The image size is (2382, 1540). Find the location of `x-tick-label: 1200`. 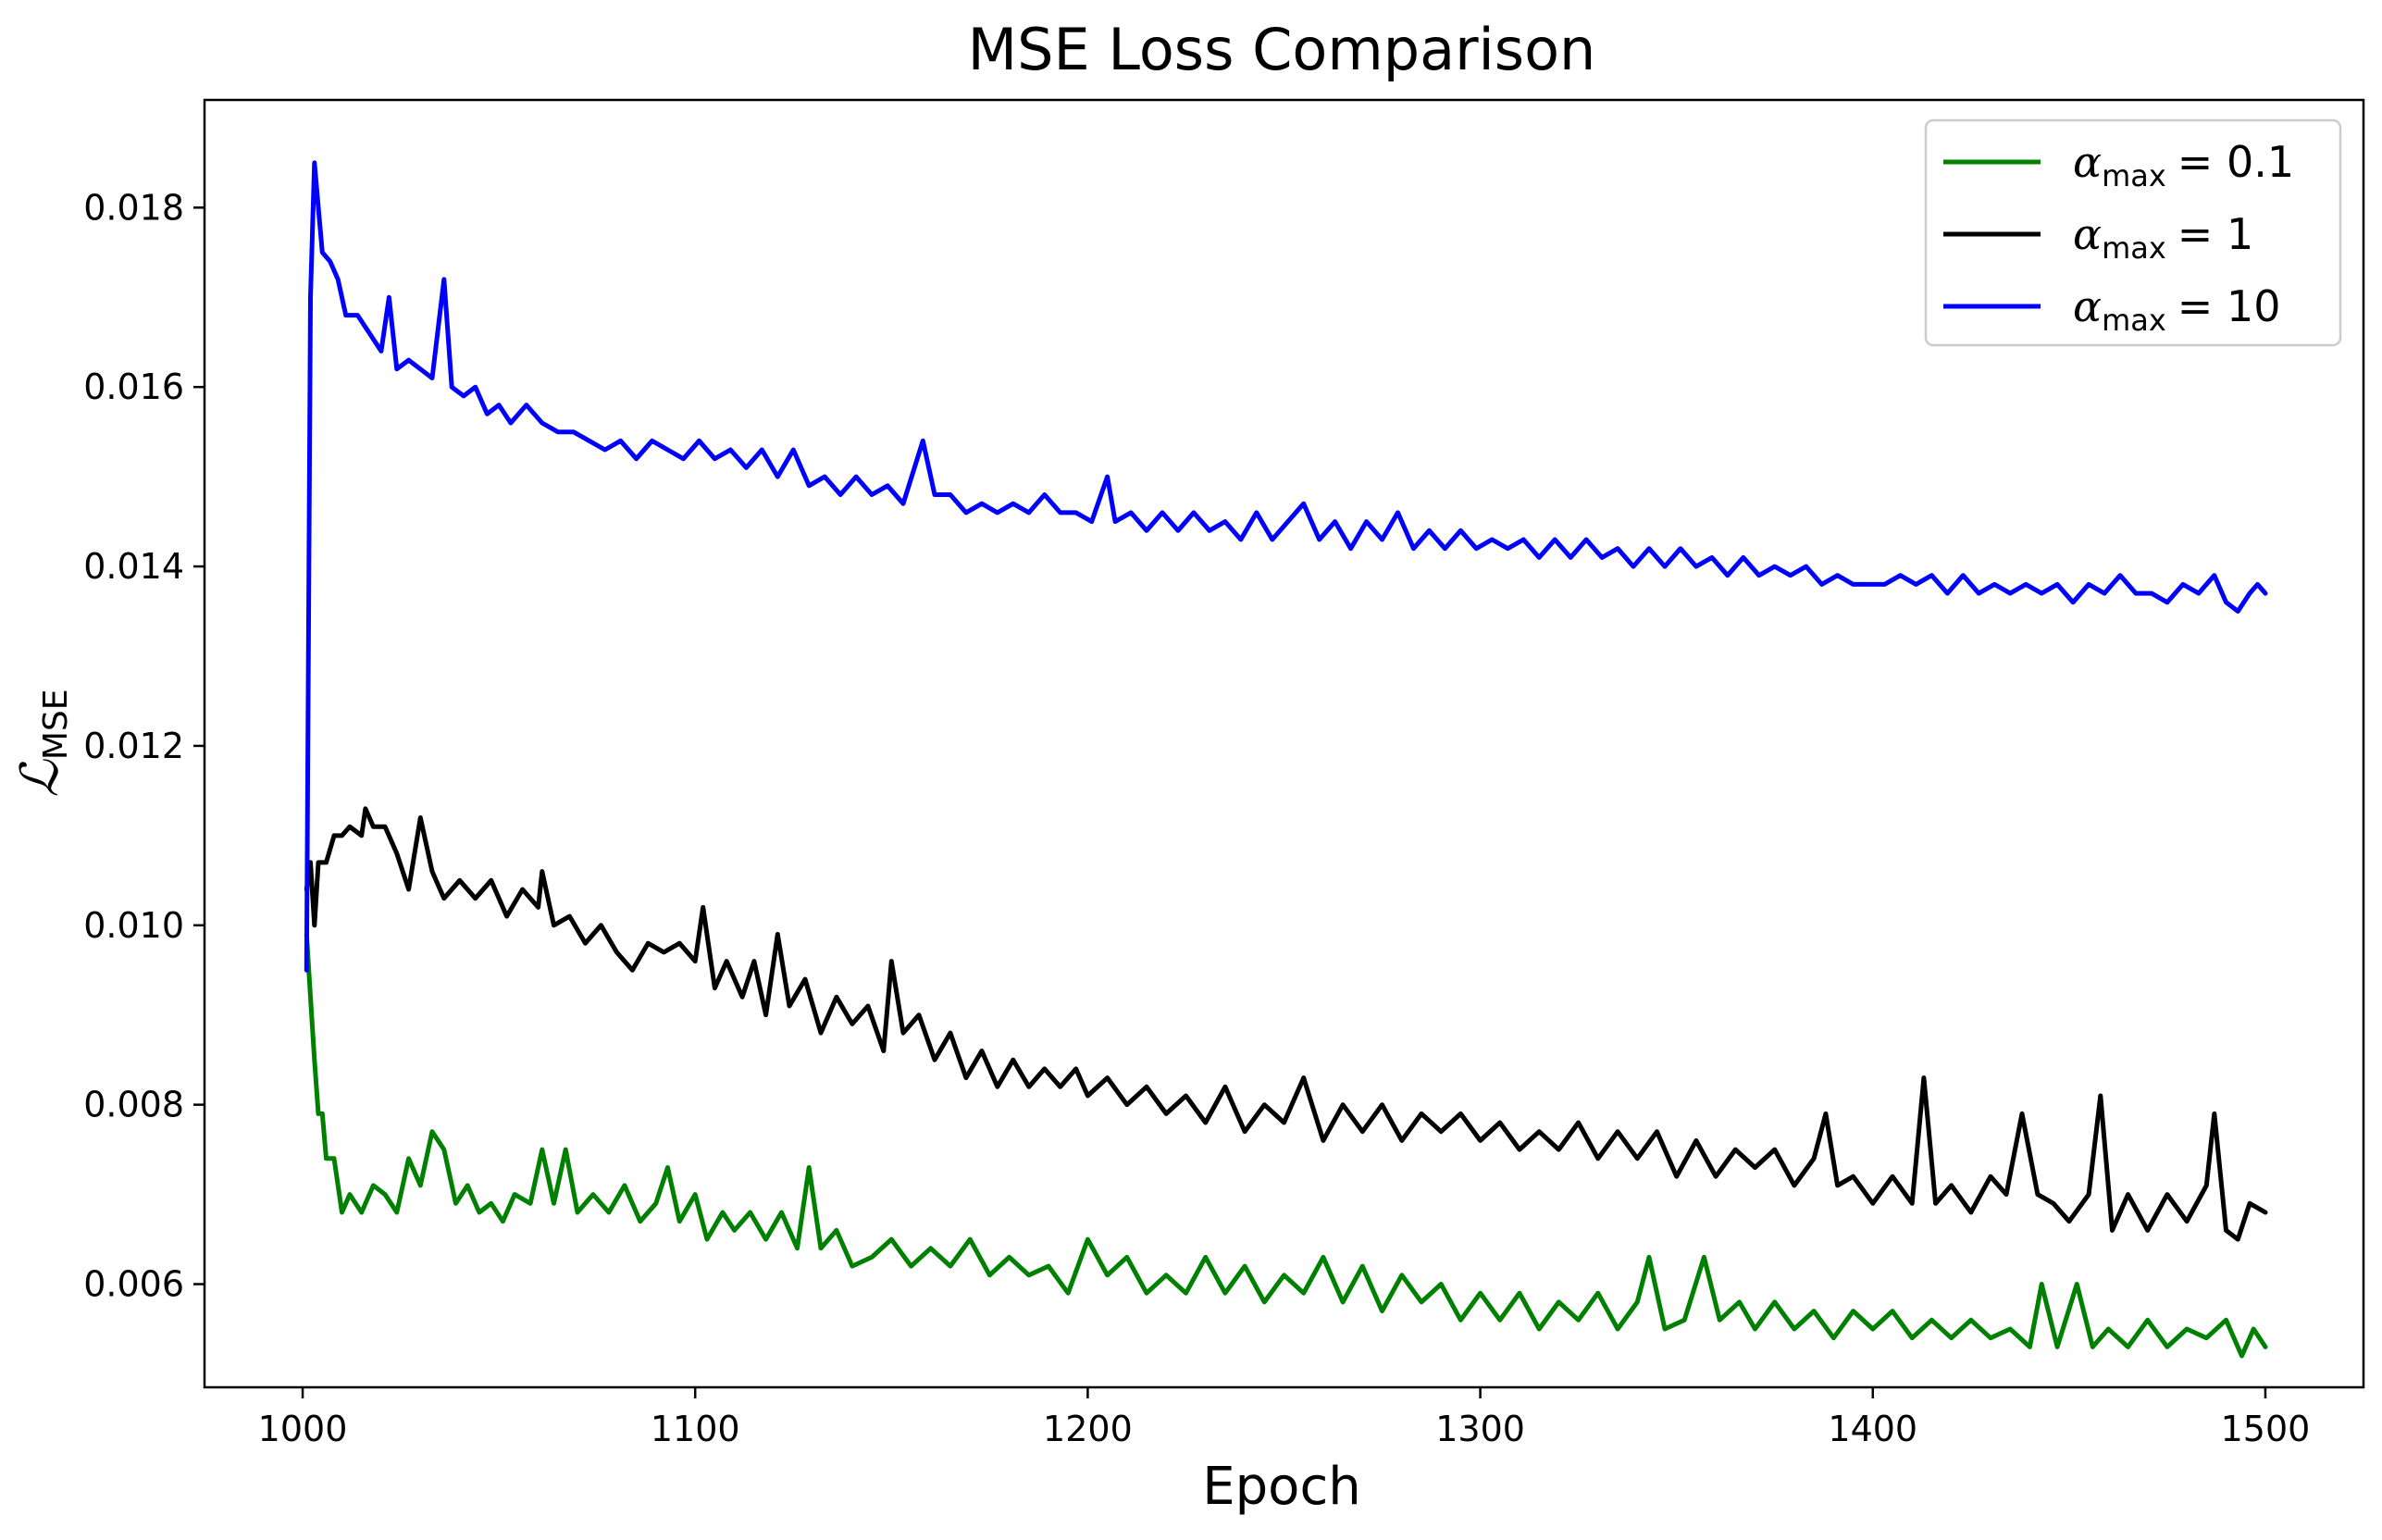

x-tick-label: 1200 is located at coordinates (1088, 1429).